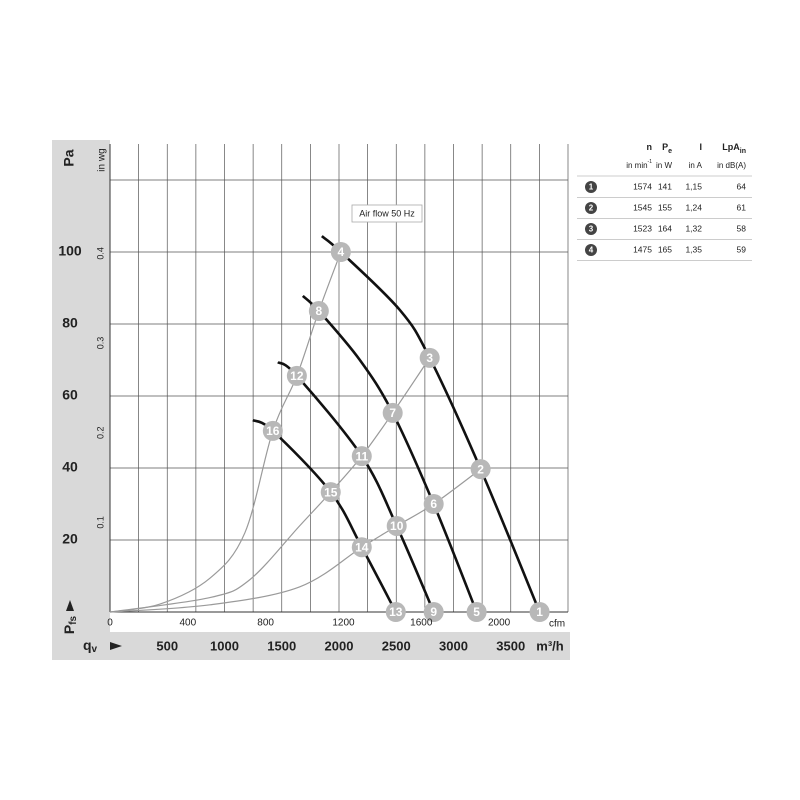 The width and height of the screenshot is (800, 800). What do you see at coordinates (70, 539) in the screenshot?
I see `y-tick-label: 20` at bounding box center [70, 539].